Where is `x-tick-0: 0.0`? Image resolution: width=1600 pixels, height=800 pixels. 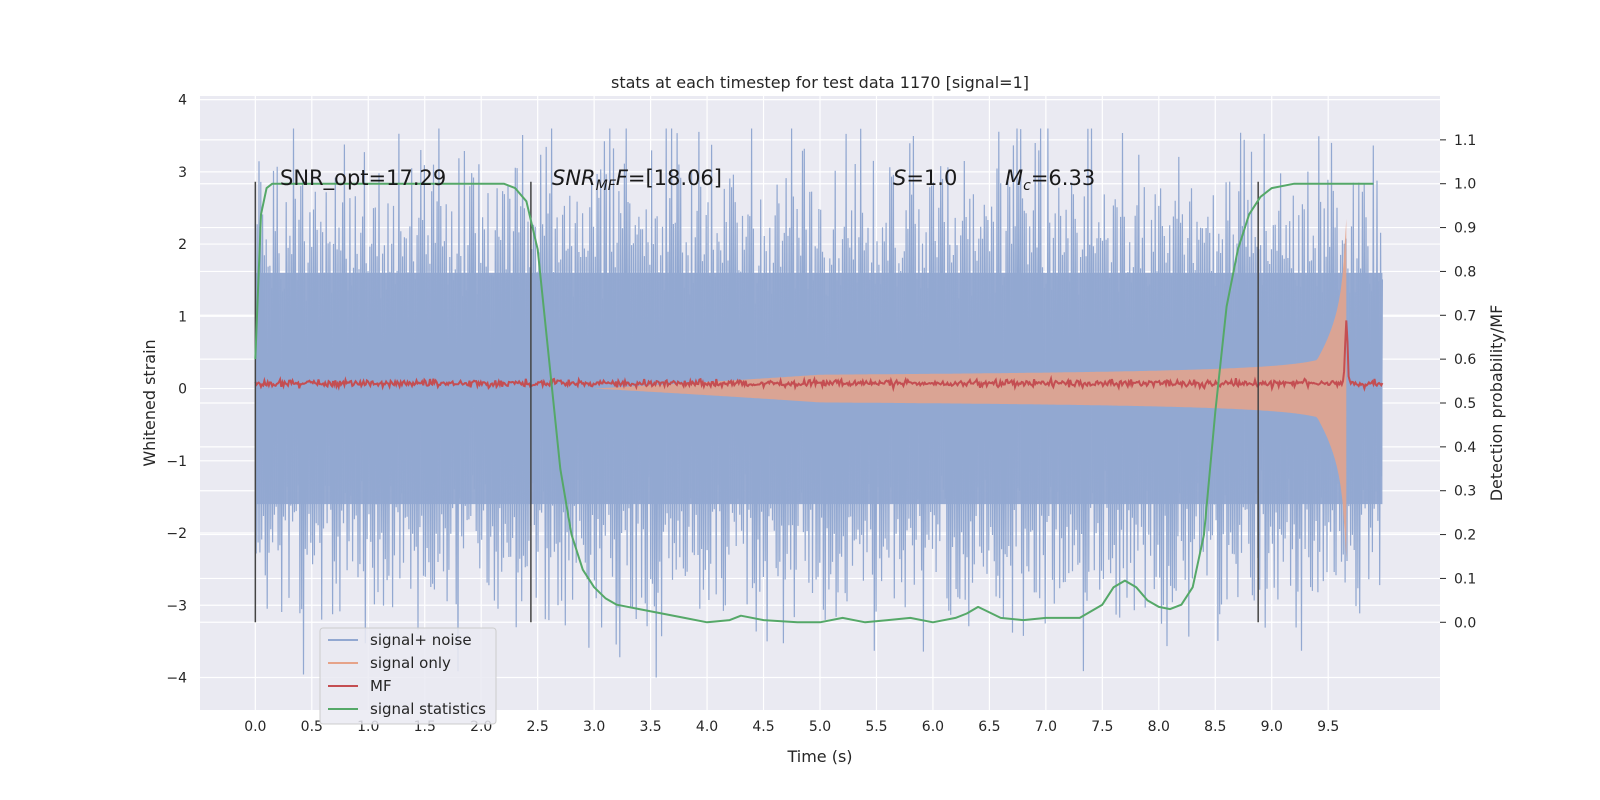 x-tick-0: 0.0 is located at coordinates (255, 727).